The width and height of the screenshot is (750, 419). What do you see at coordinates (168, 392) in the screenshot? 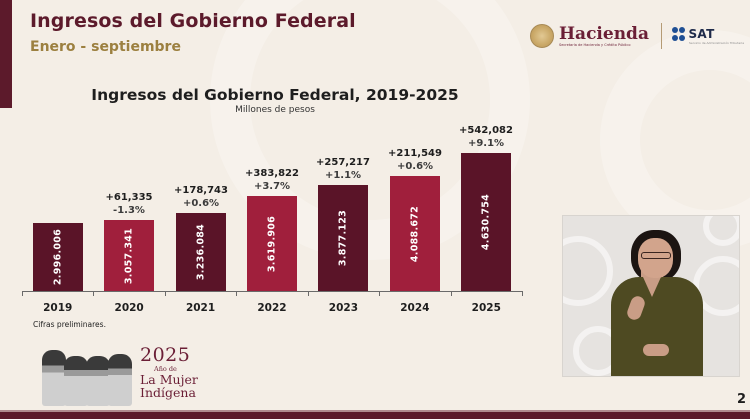
I see `year-logo-line3: Indígena` at bounding box center [168, 392].